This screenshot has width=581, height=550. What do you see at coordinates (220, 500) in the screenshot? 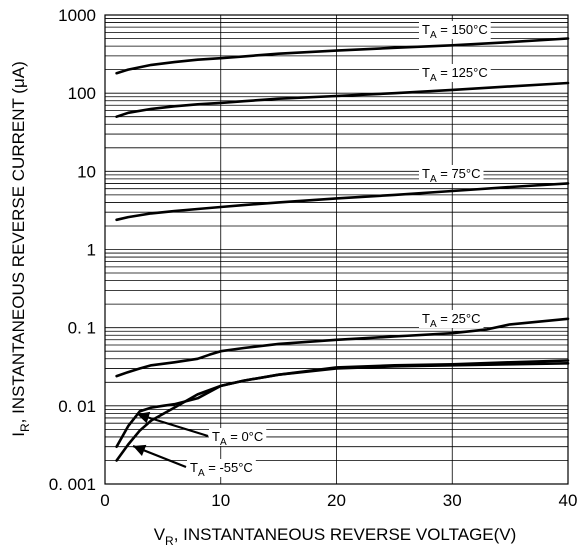
I see `x-tick-label: 10` at bounding box center [220, 500].